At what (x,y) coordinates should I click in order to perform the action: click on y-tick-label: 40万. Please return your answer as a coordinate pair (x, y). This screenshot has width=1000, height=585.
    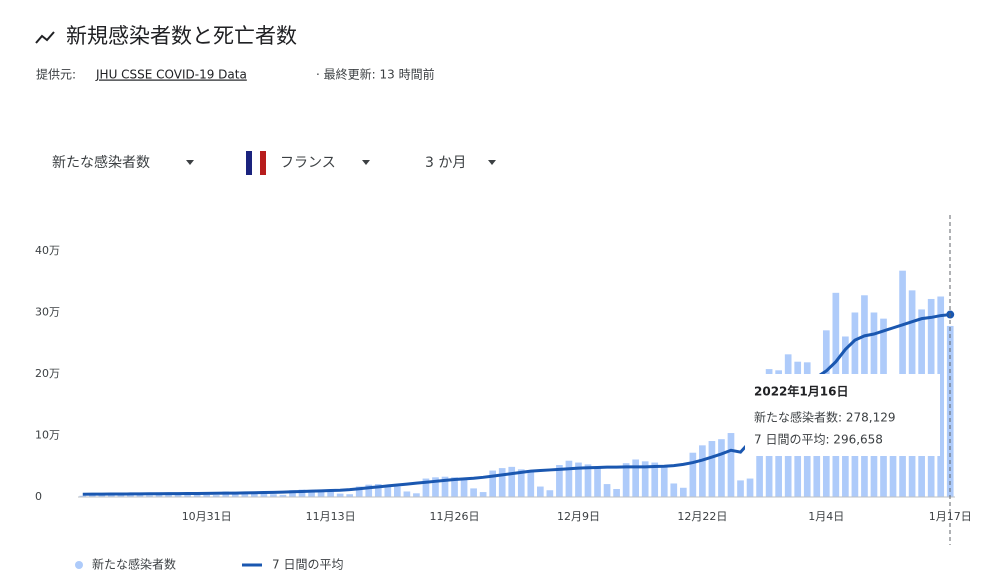
    Looking at the image, I should click on (47, 250).